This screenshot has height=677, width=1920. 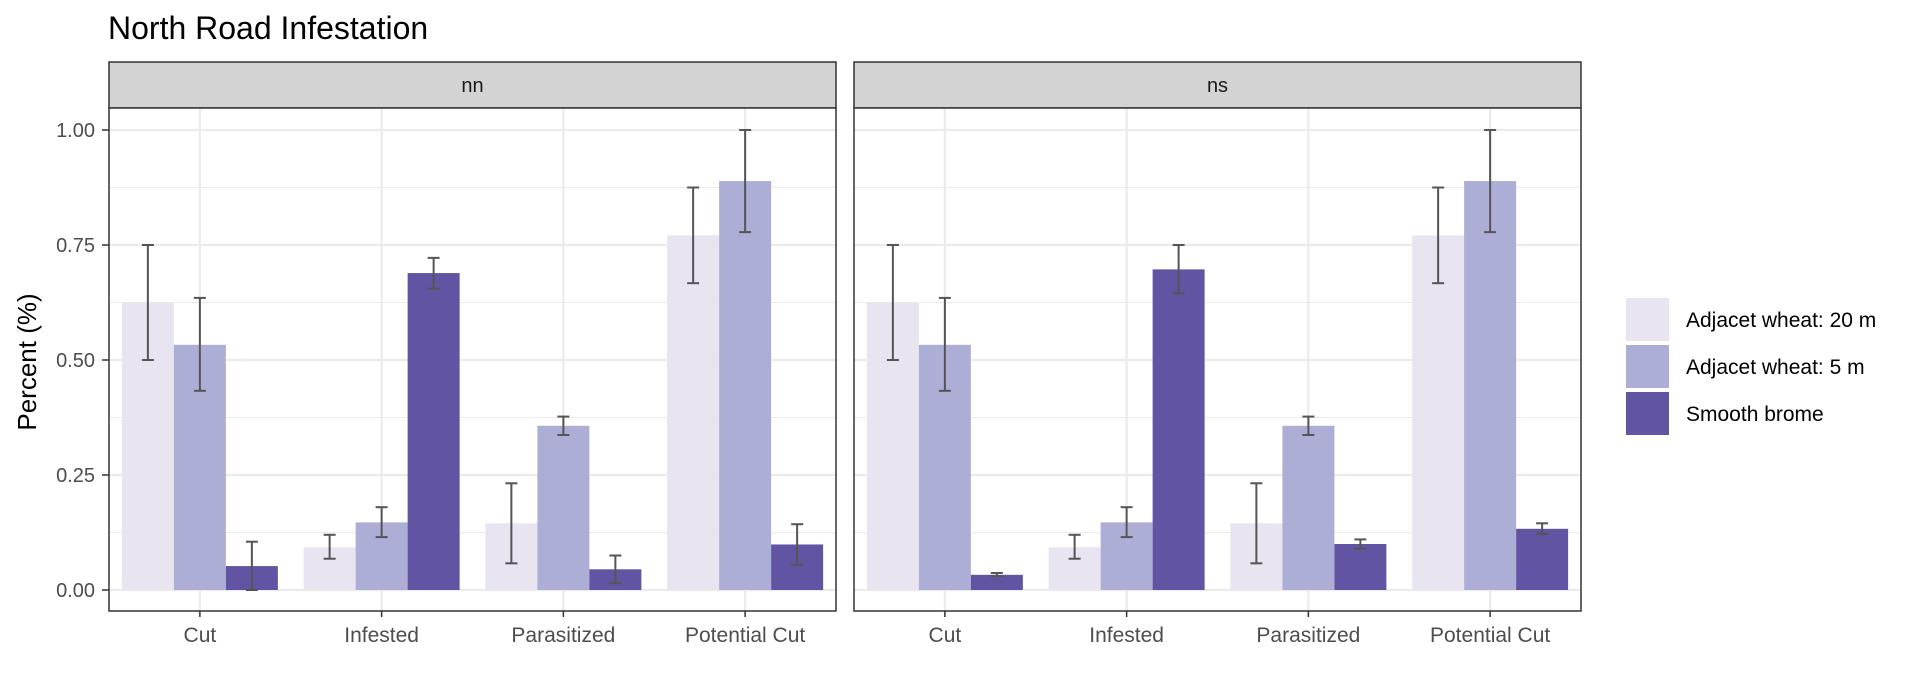 I want to click on facet-strip-label: ns, so click(x=1217, y=86).